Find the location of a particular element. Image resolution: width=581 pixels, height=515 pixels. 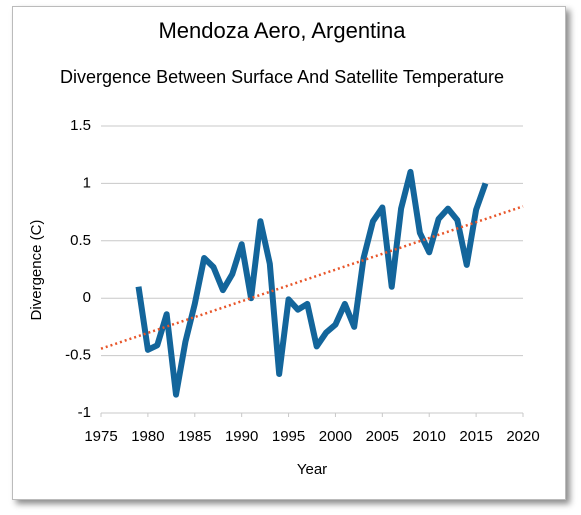

y-tick-label: 1.5 is located at coordinates (80, 125).